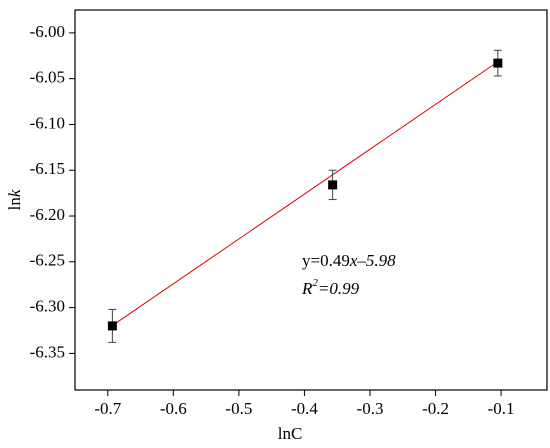 The image size is (550, 448). Describe the element at coordinates (290, 433) in the screenshot. I see `x-axis-label: lnC` at that location.